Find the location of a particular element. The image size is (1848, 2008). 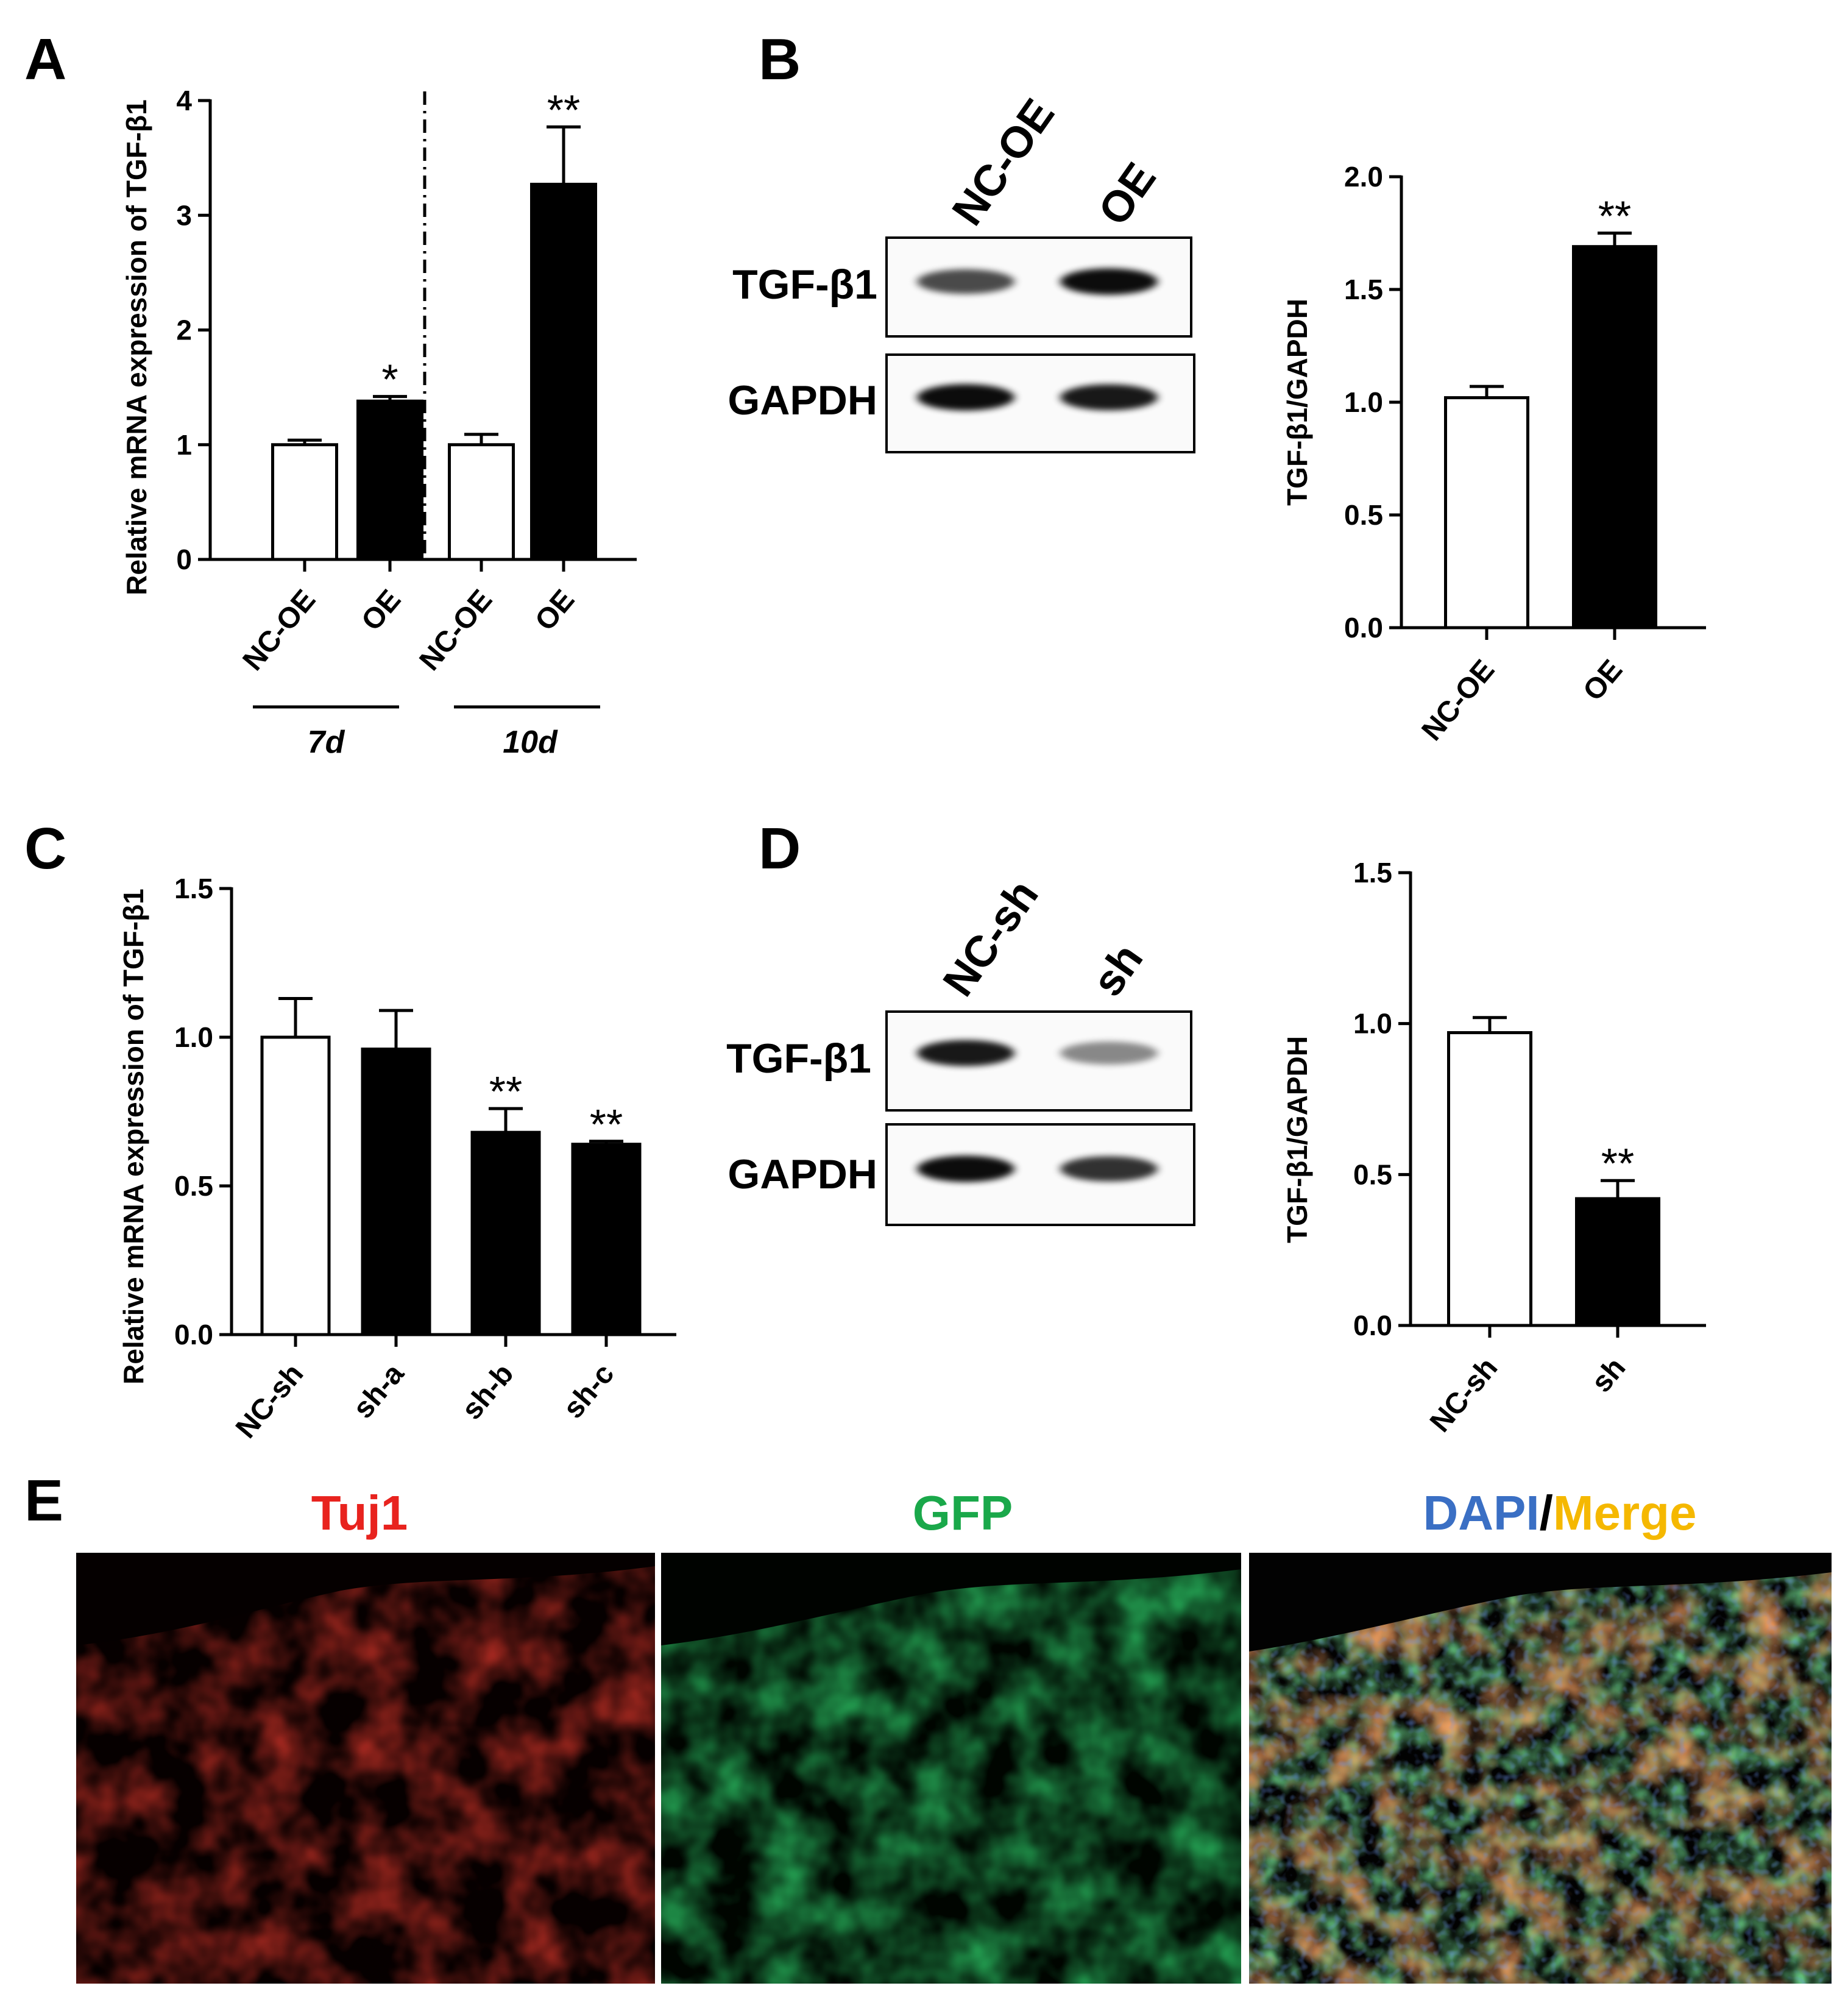

panel-letter-b: B is located at coordinates (780, 59).